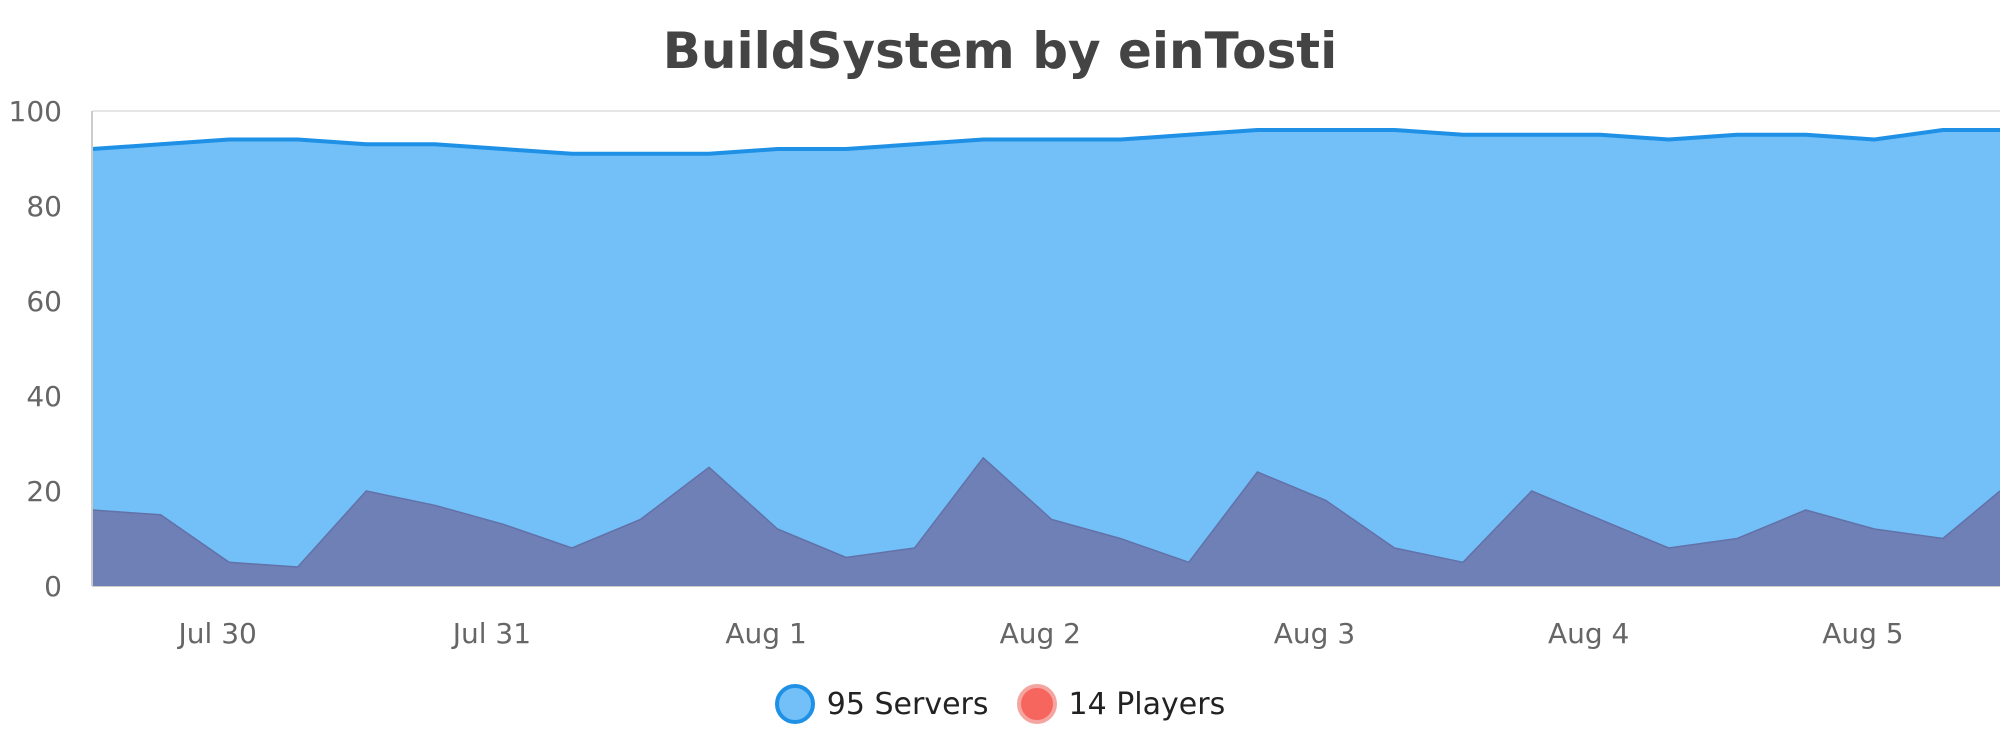  I want to click on x-tick-label: Jul 31, so click(491, 633).